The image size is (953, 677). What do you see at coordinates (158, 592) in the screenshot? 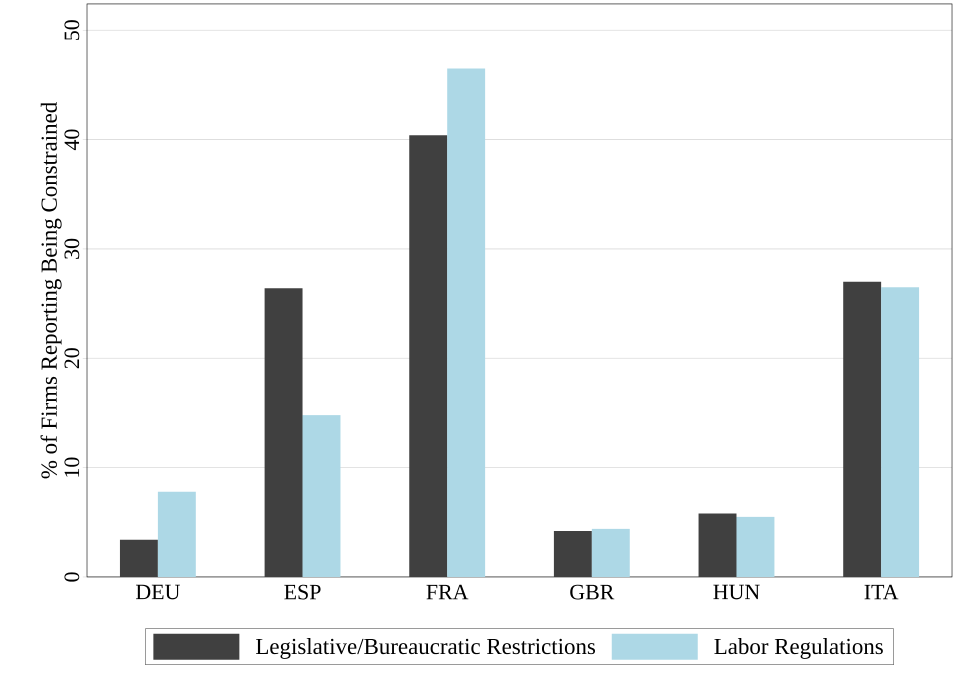
I see `x-tick-label: DEU` at bounding box center [158, 592].